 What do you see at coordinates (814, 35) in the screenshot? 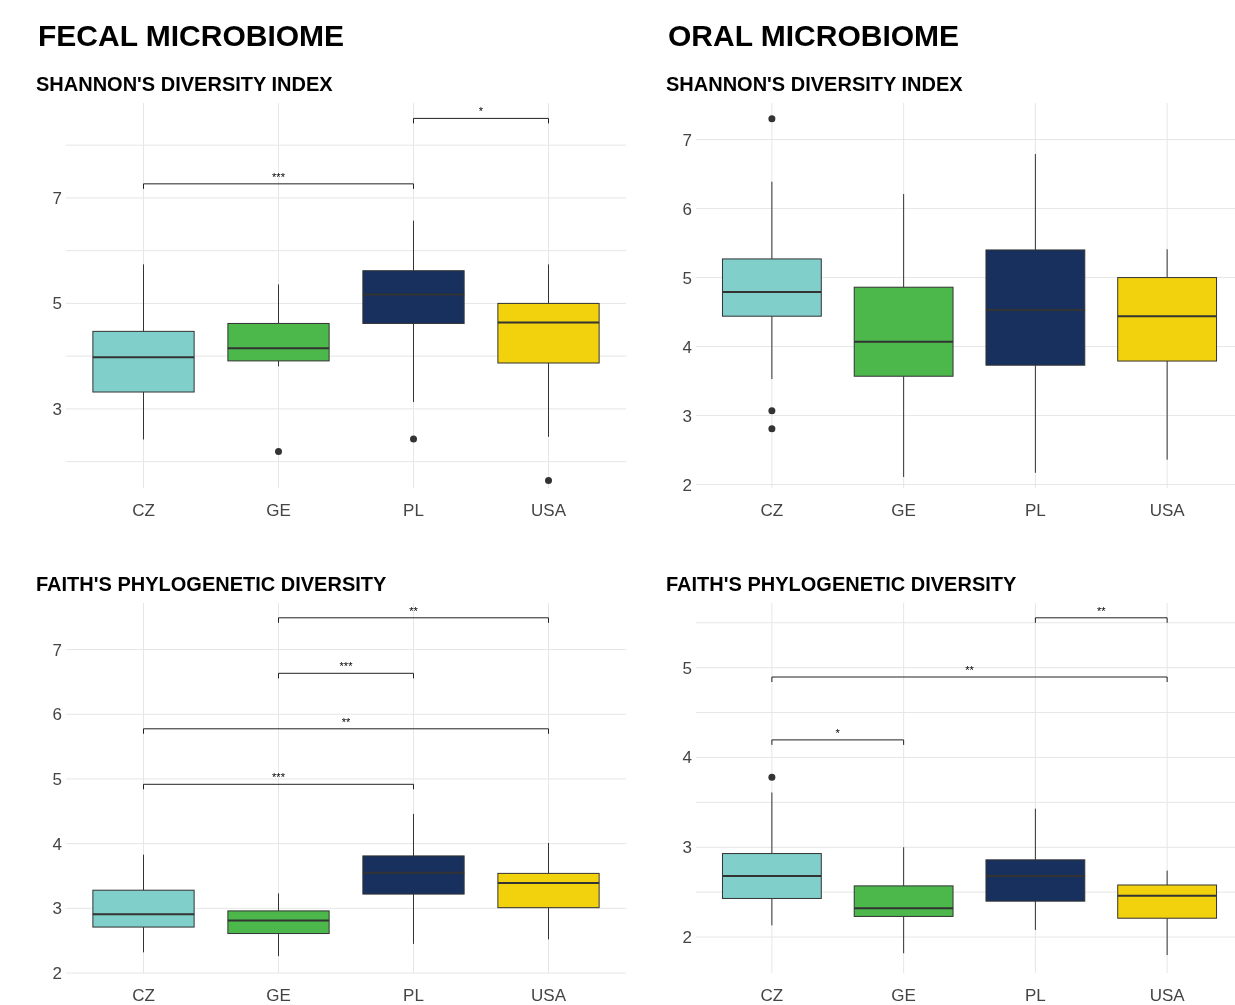
I see `chart-title: ORAL MICROBIOME` at bounding box center [814, 35].